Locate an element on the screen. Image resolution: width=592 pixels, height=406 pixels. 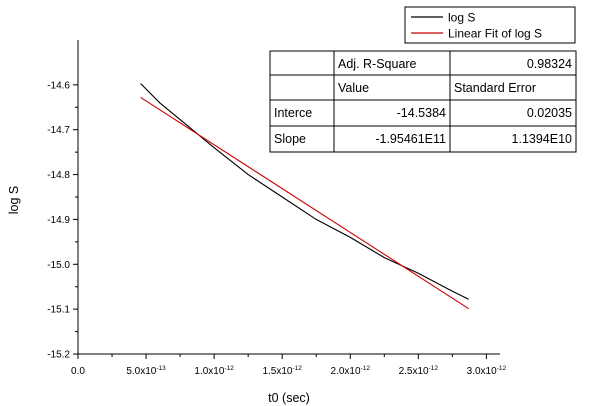
x-tick-label-mantissa: 2.5x10 is located at coordinates (414, 371).